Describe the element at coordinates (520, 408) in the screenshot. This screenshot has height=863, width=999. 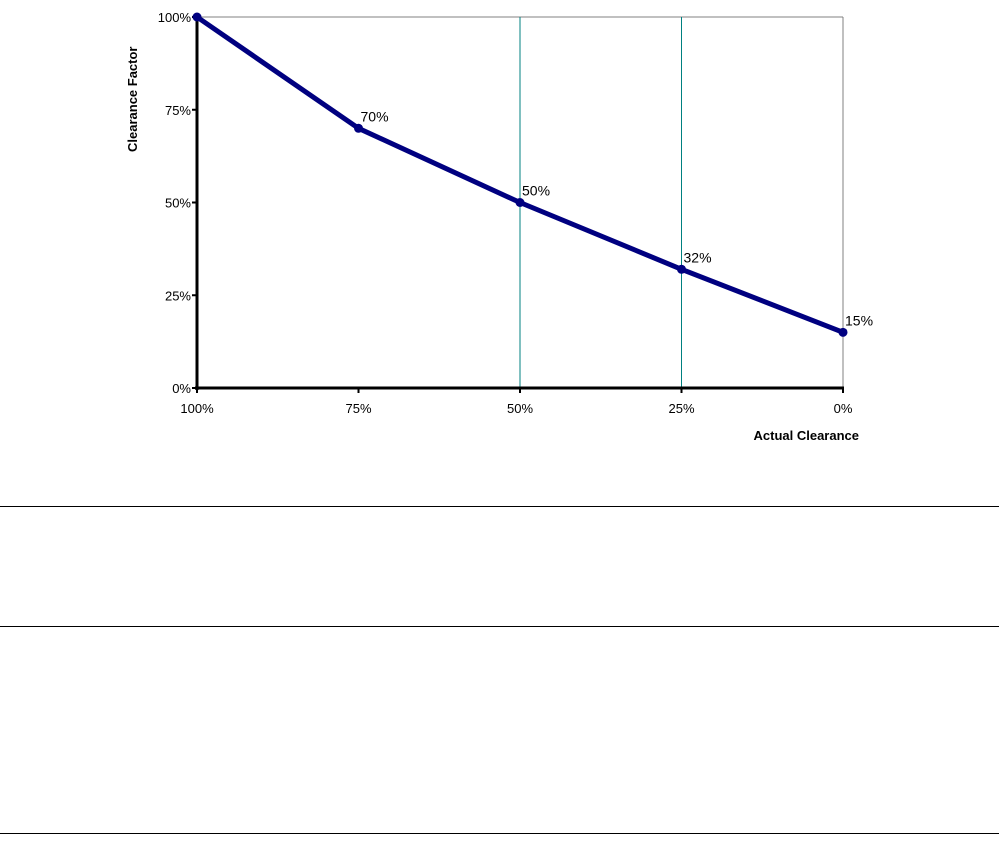
I see `x-tick-label: 50%` at that location.